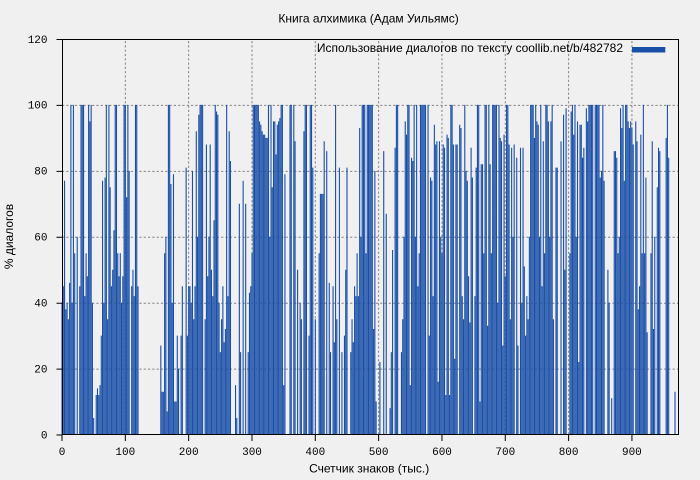  Describe the element at coordinates (252, 453) in the screenshot. I see `svg-text: 300` at that location.